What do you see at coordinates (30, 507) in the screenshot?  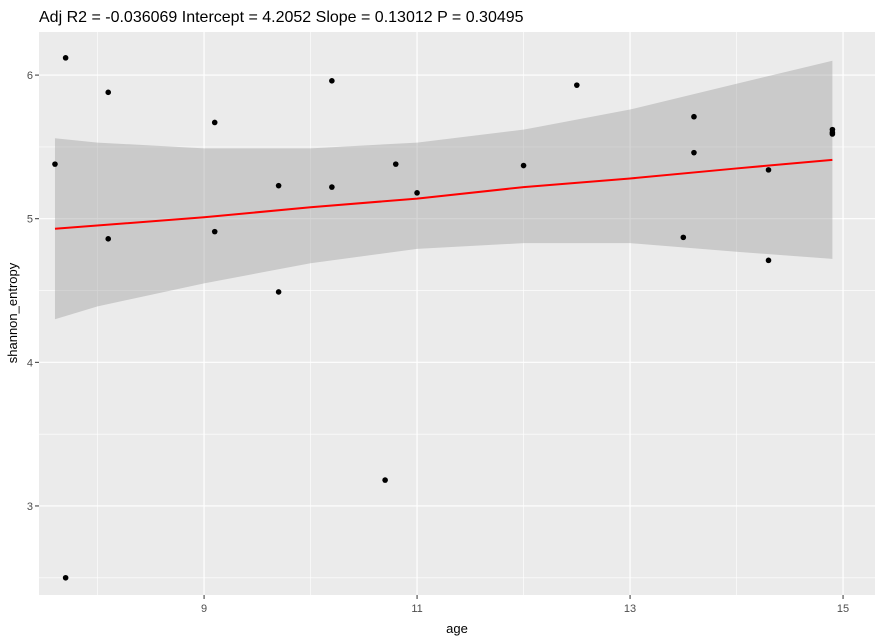 I see `y-tick-label: 3` at bounding box center [30, 507].